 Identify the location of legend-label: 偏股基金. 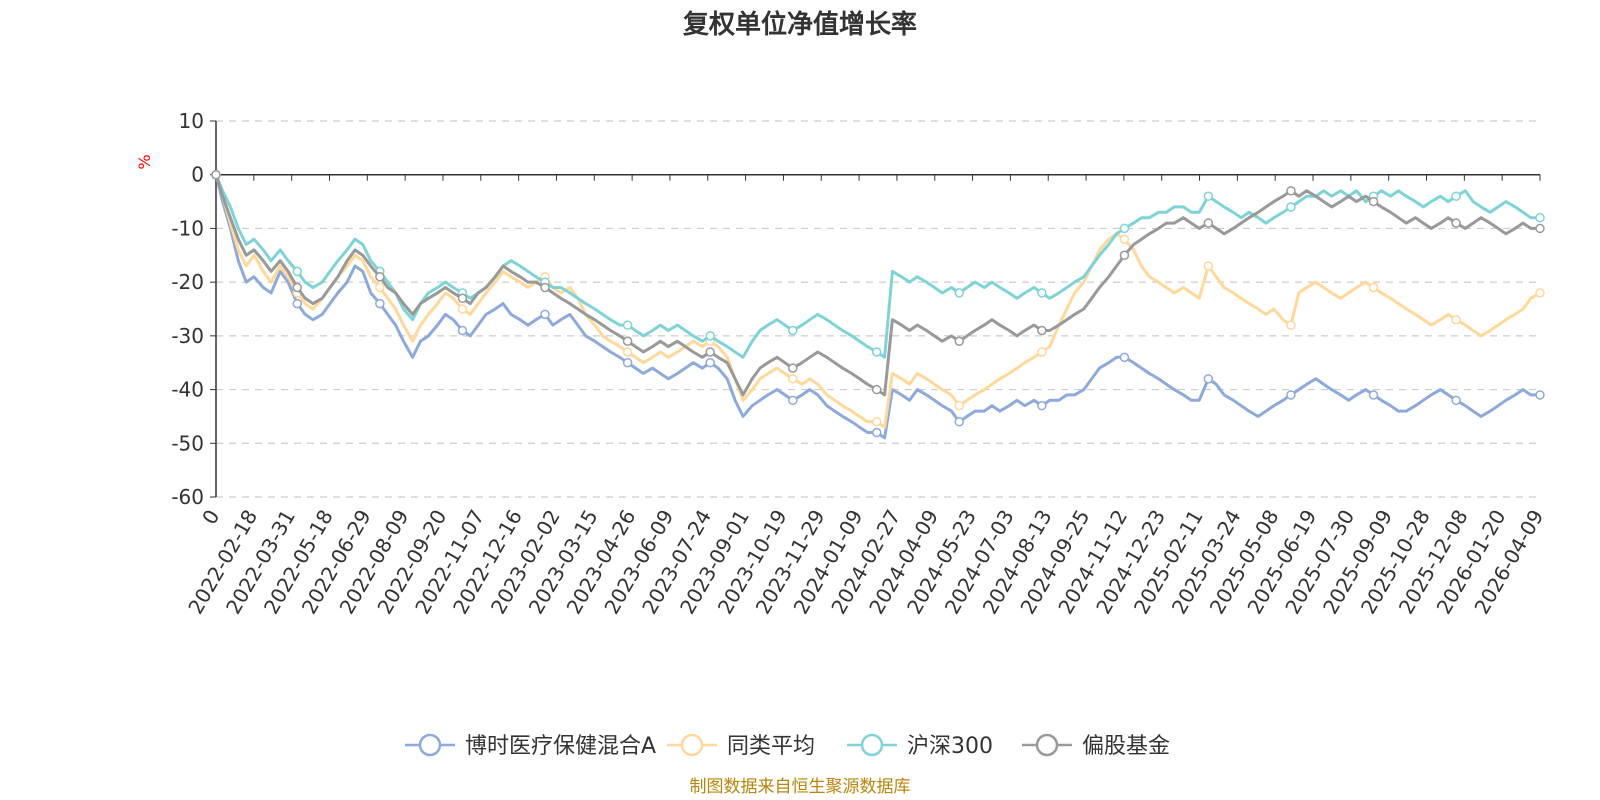
(1126, 746).